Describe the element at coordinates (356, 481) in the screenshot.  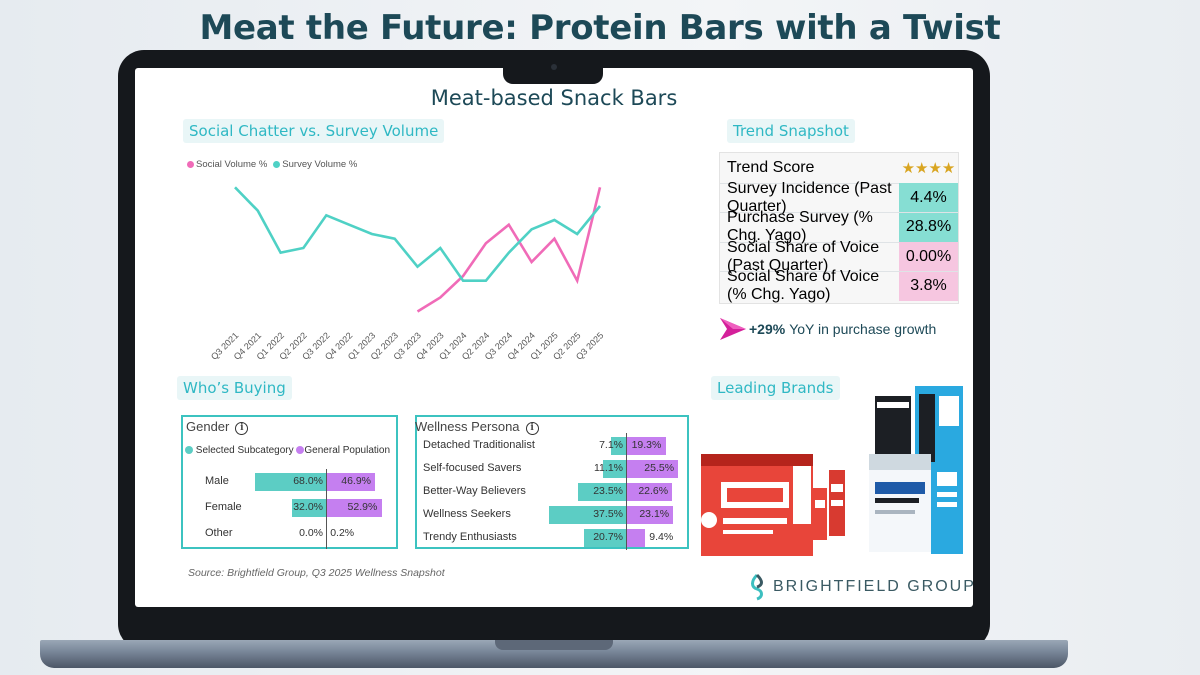
I see `bar-value-general: 46.9%` at that location.